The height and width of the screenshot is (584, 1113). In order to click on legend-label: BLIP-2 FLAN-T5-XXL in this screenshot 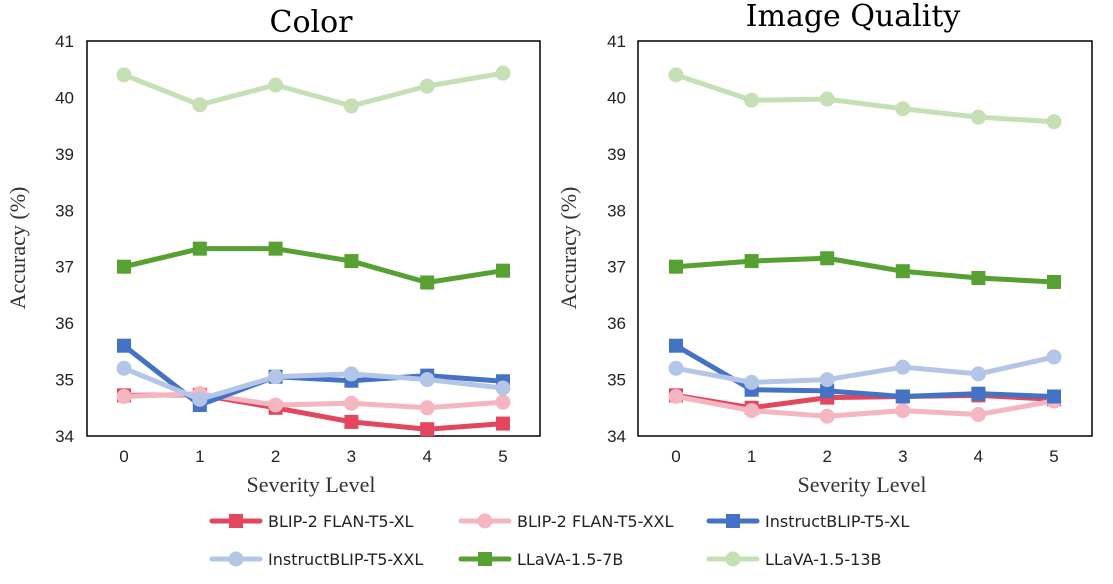, I will do `click(595, 521)`.